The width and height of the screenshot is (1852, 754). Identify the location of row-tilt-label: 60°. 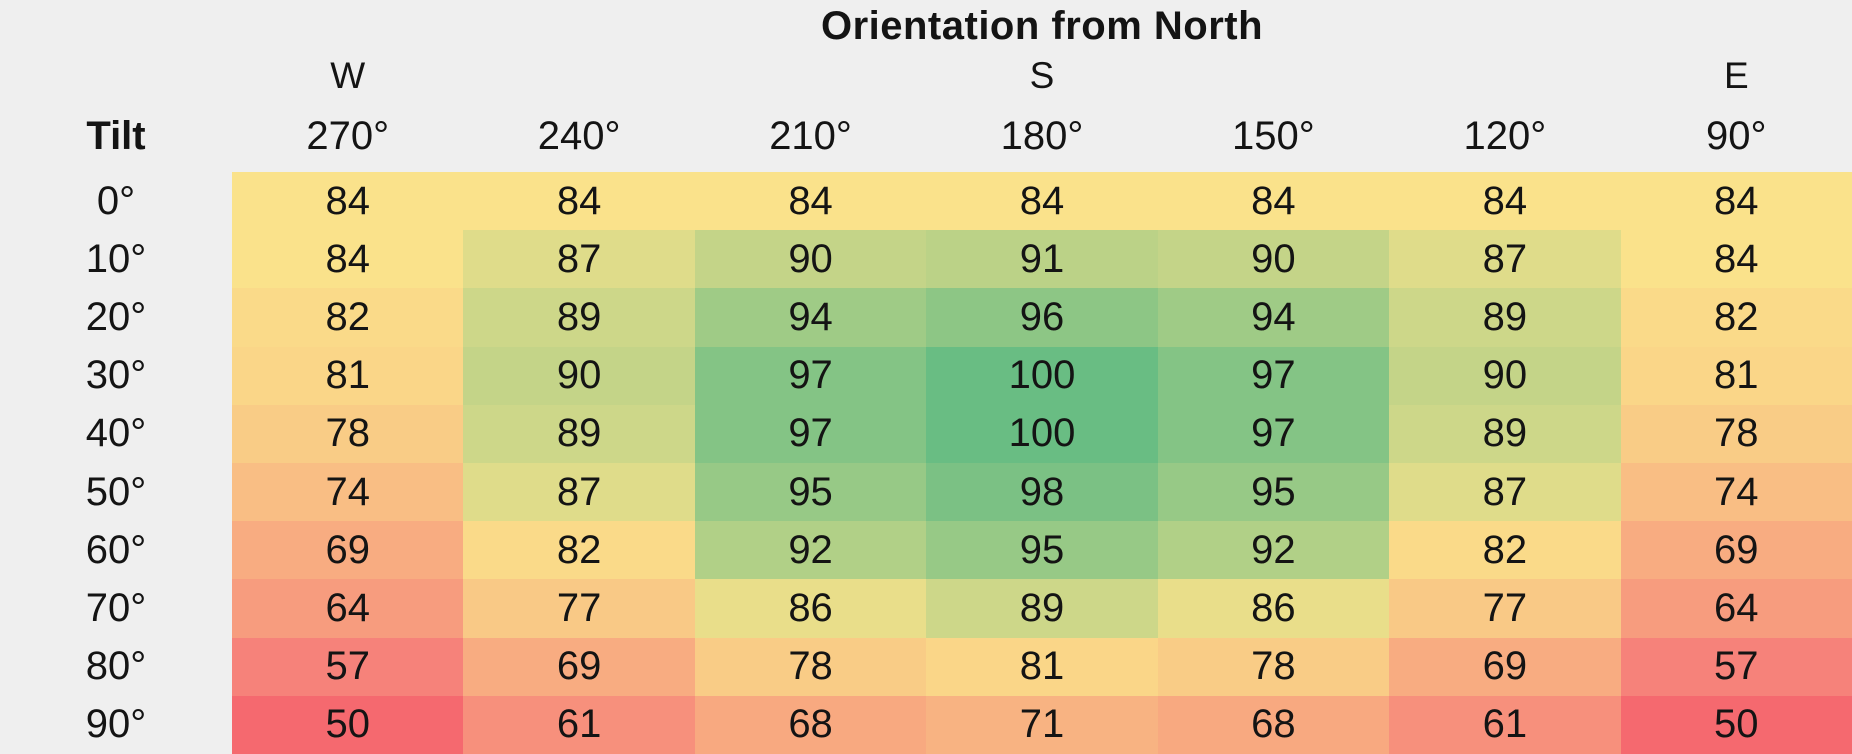
(116, 549).